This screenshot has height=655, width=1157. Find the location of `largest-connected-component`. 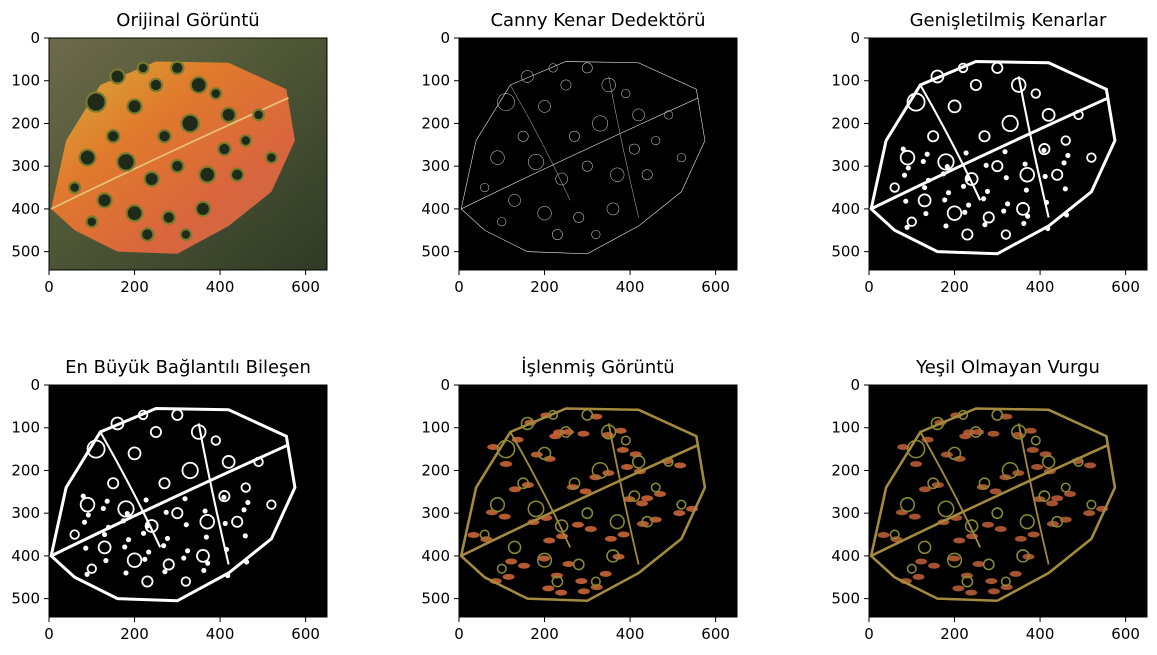

largest-connected-component is located at coordinates (188, 501).